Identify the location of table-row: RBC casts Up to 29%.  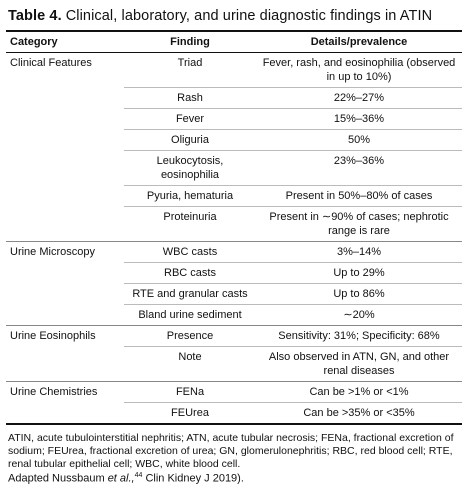
(234, 273).